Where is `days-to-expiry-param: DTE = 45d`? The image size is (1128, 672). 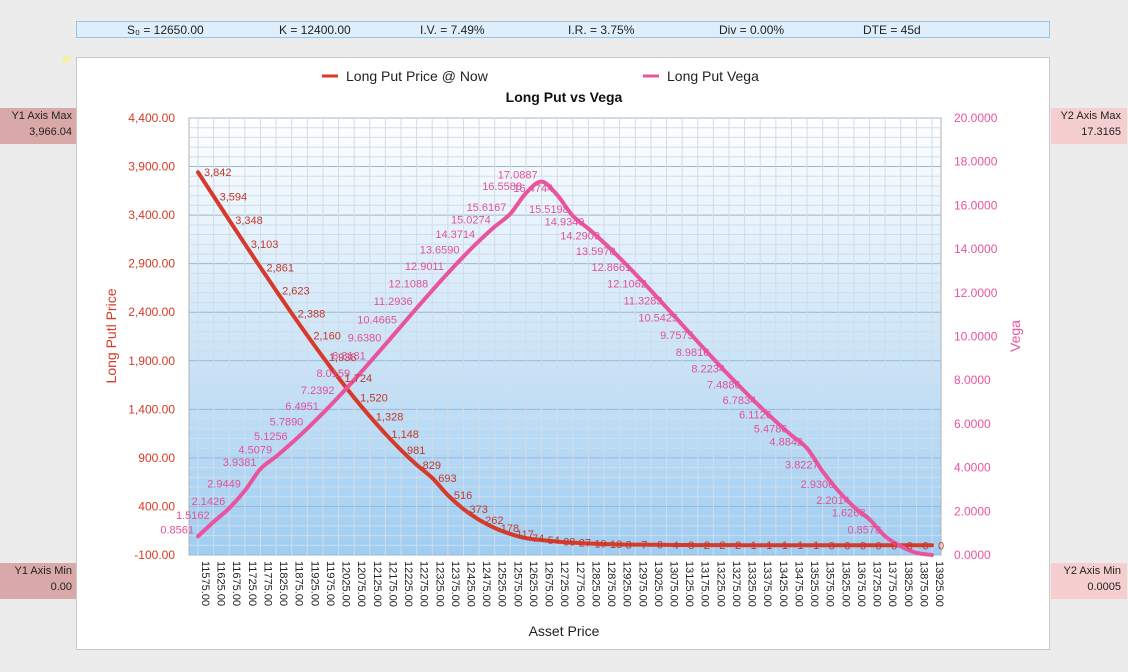
days-to-expiry-param: DTE = 45d is located at coordinates (892, 30).